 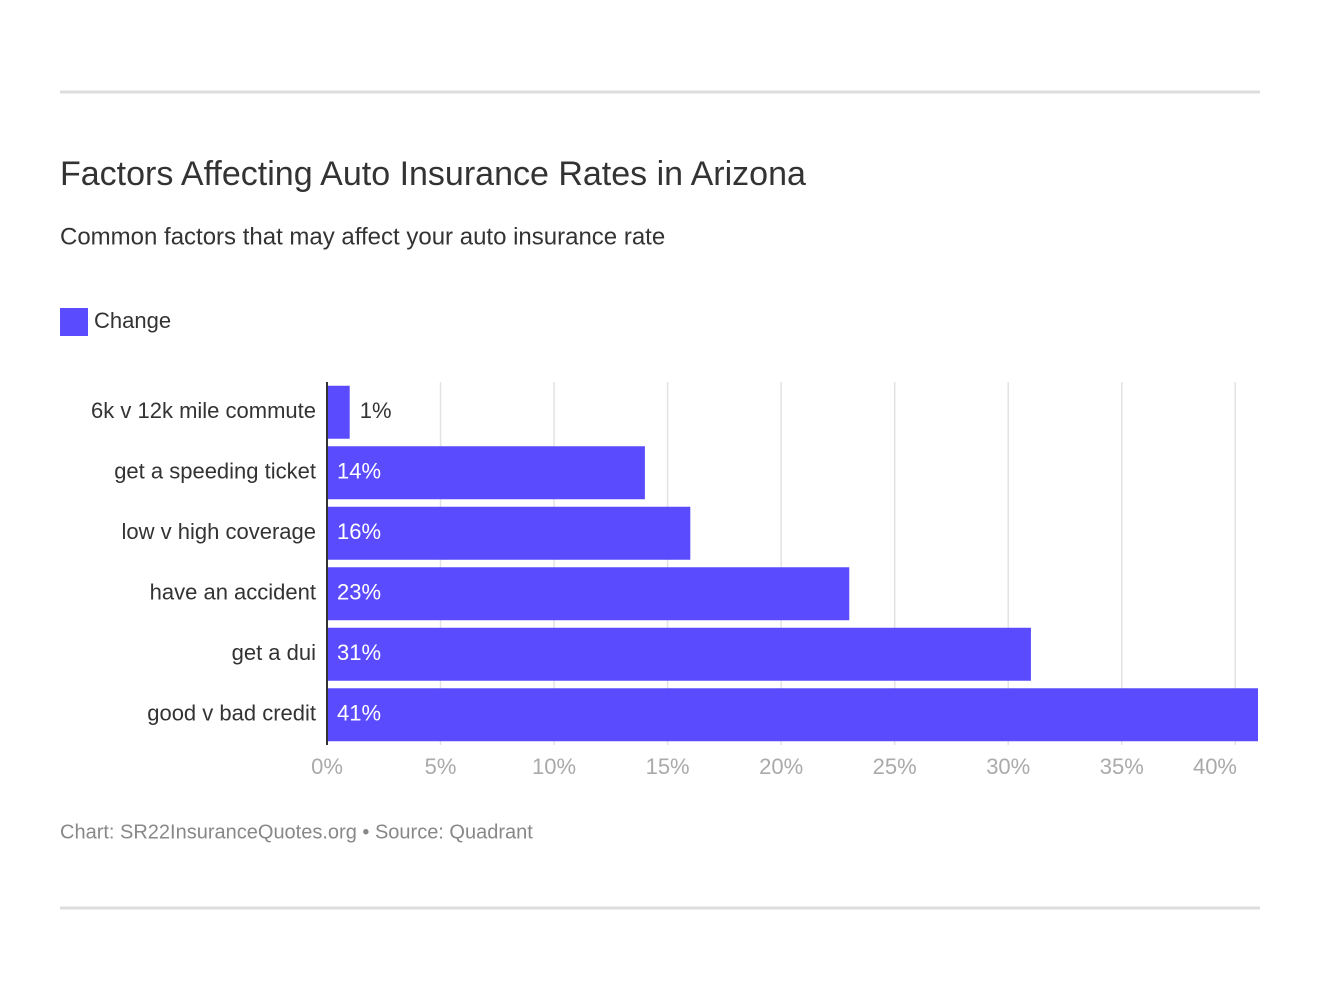 What do you see at coordinates (441, 766) in the screenshot?
I see `x-tick-label: 5%` at bounding box center [441, 766].